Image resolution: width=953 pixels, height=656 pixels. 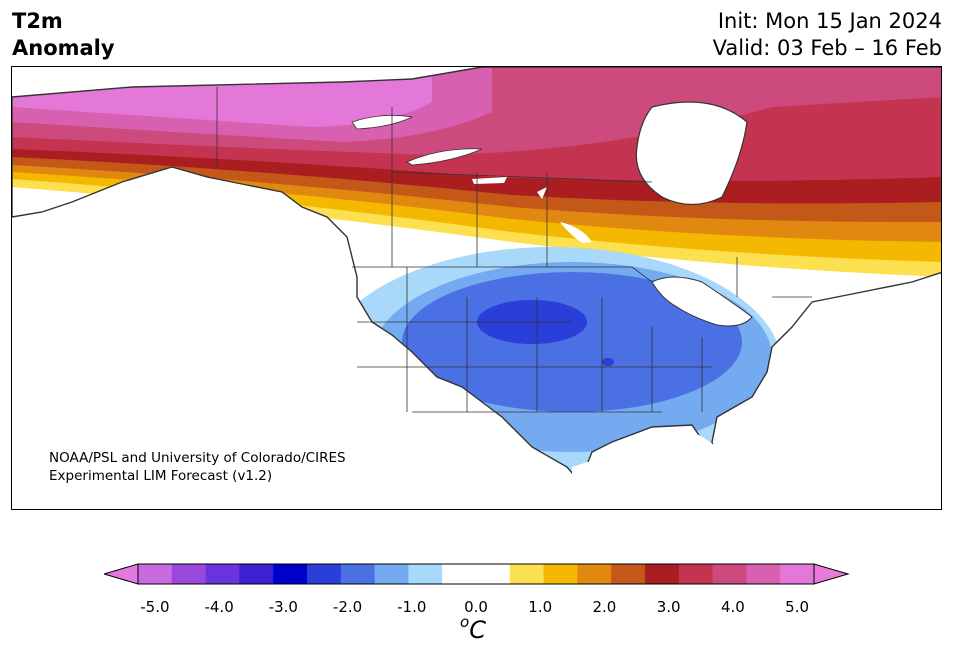 I want to click on great-lakes, so click(x=702, y=301).